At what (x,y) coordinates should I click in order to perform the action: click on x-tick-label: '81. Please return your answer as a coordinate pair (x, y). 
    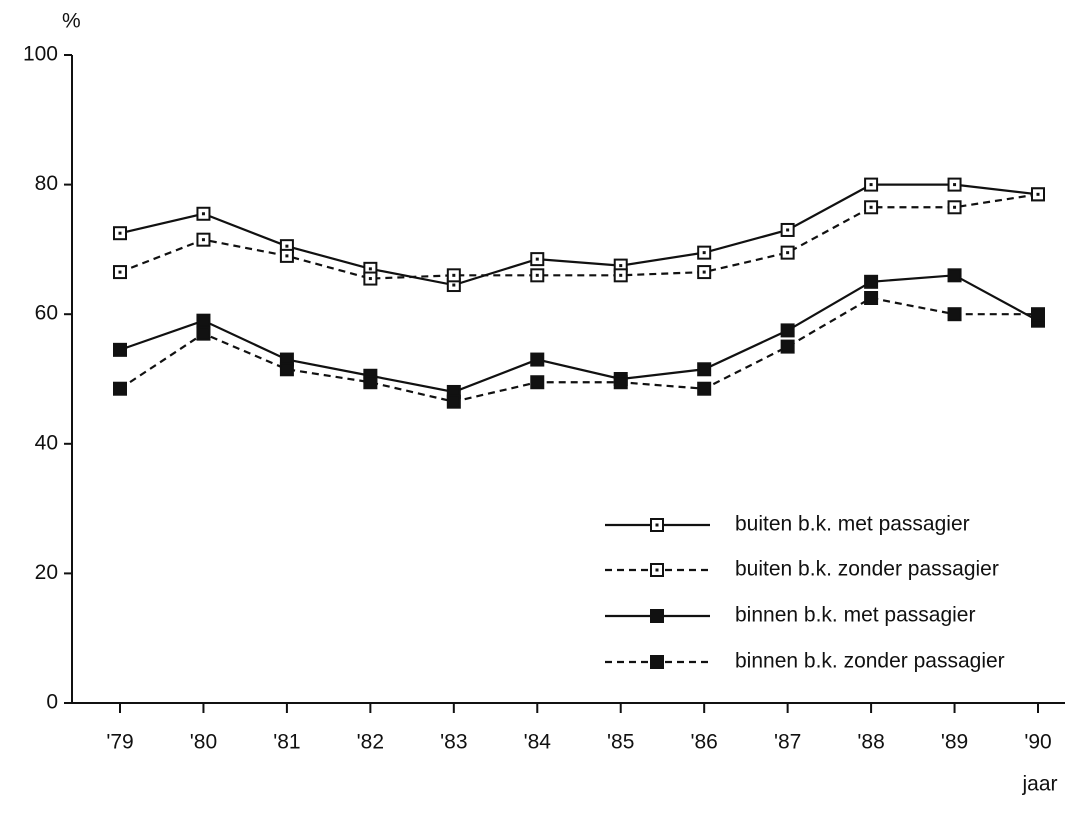
    Looking at the image, I should click on (286, 742).